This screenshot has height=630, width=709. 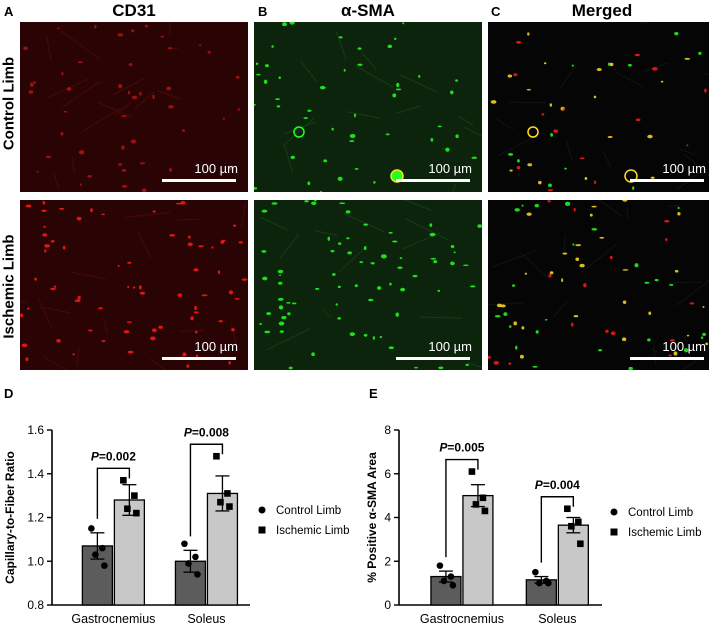 I want to click on panel-letter-d: D, so click(x=9, y=393).